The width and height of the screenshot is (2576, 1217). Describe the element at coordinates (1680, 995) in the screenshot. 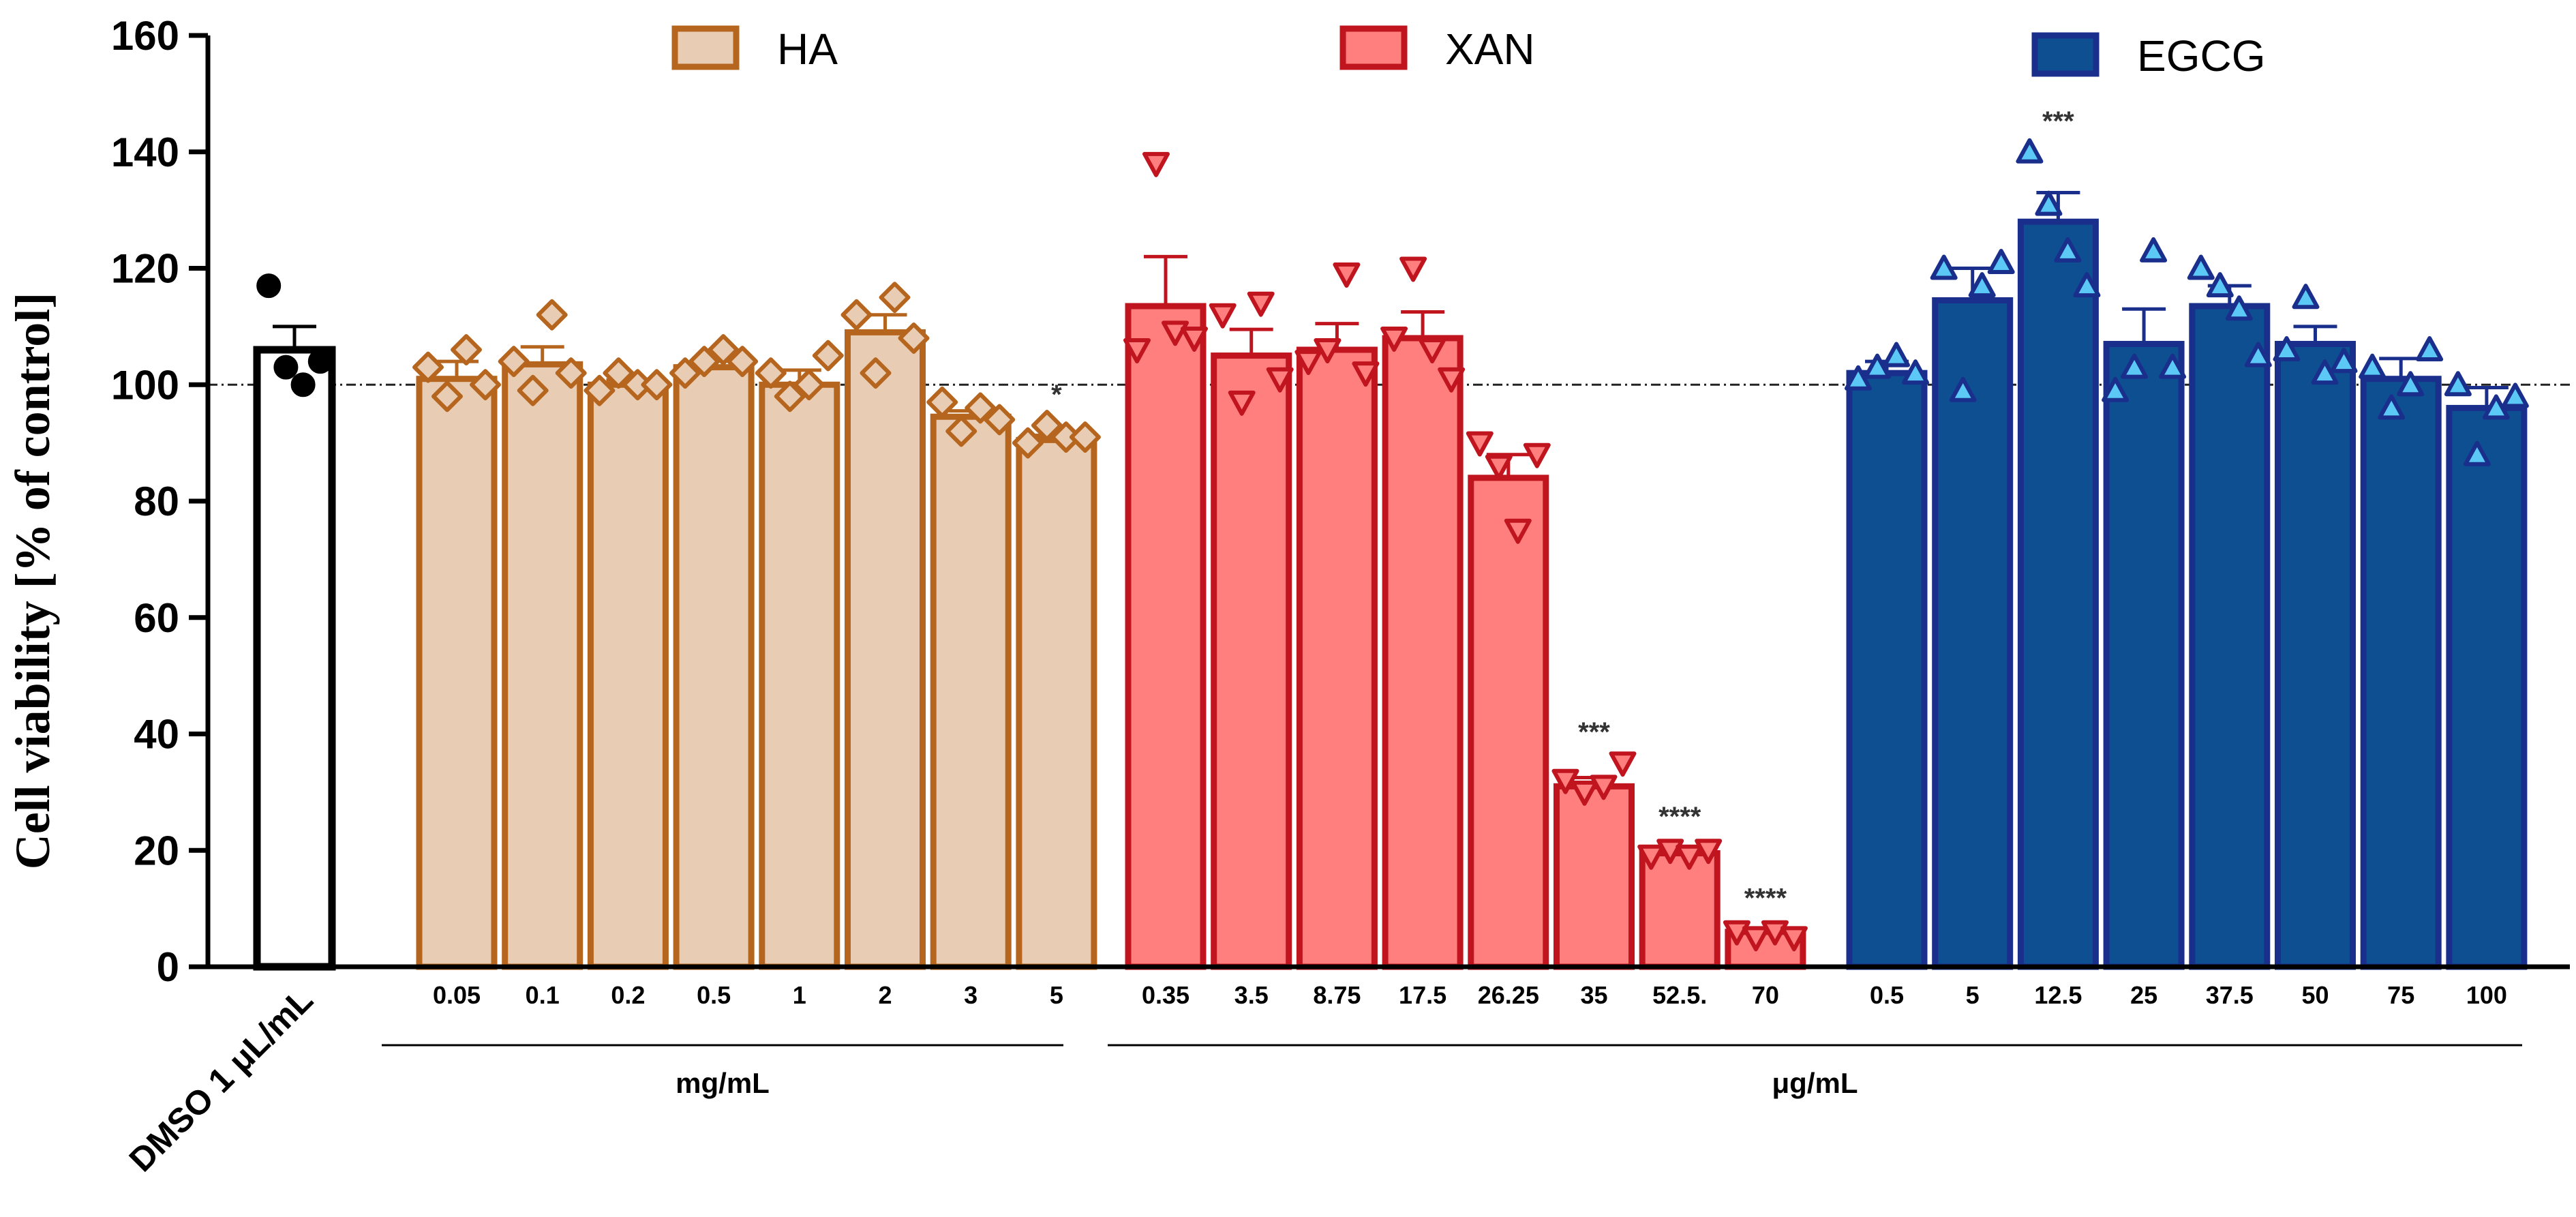

I see `x-tick-xan-52.5.: 52.5.` at that location.